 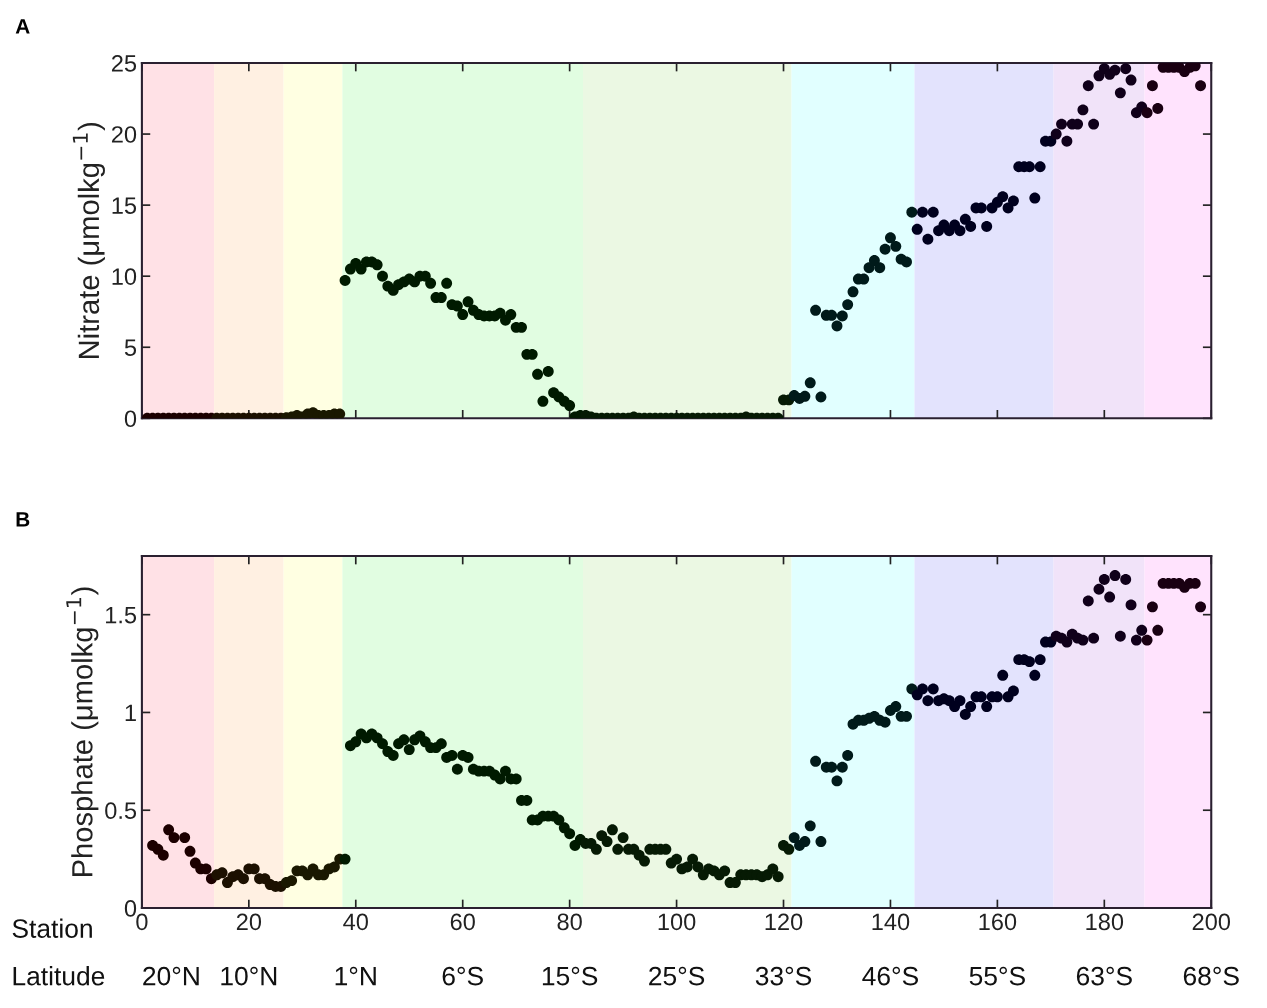 What do you see at coordinates (998, 922) in the screenshot?
I see `x-tick-label: 160` at bounding box center [998, 922].